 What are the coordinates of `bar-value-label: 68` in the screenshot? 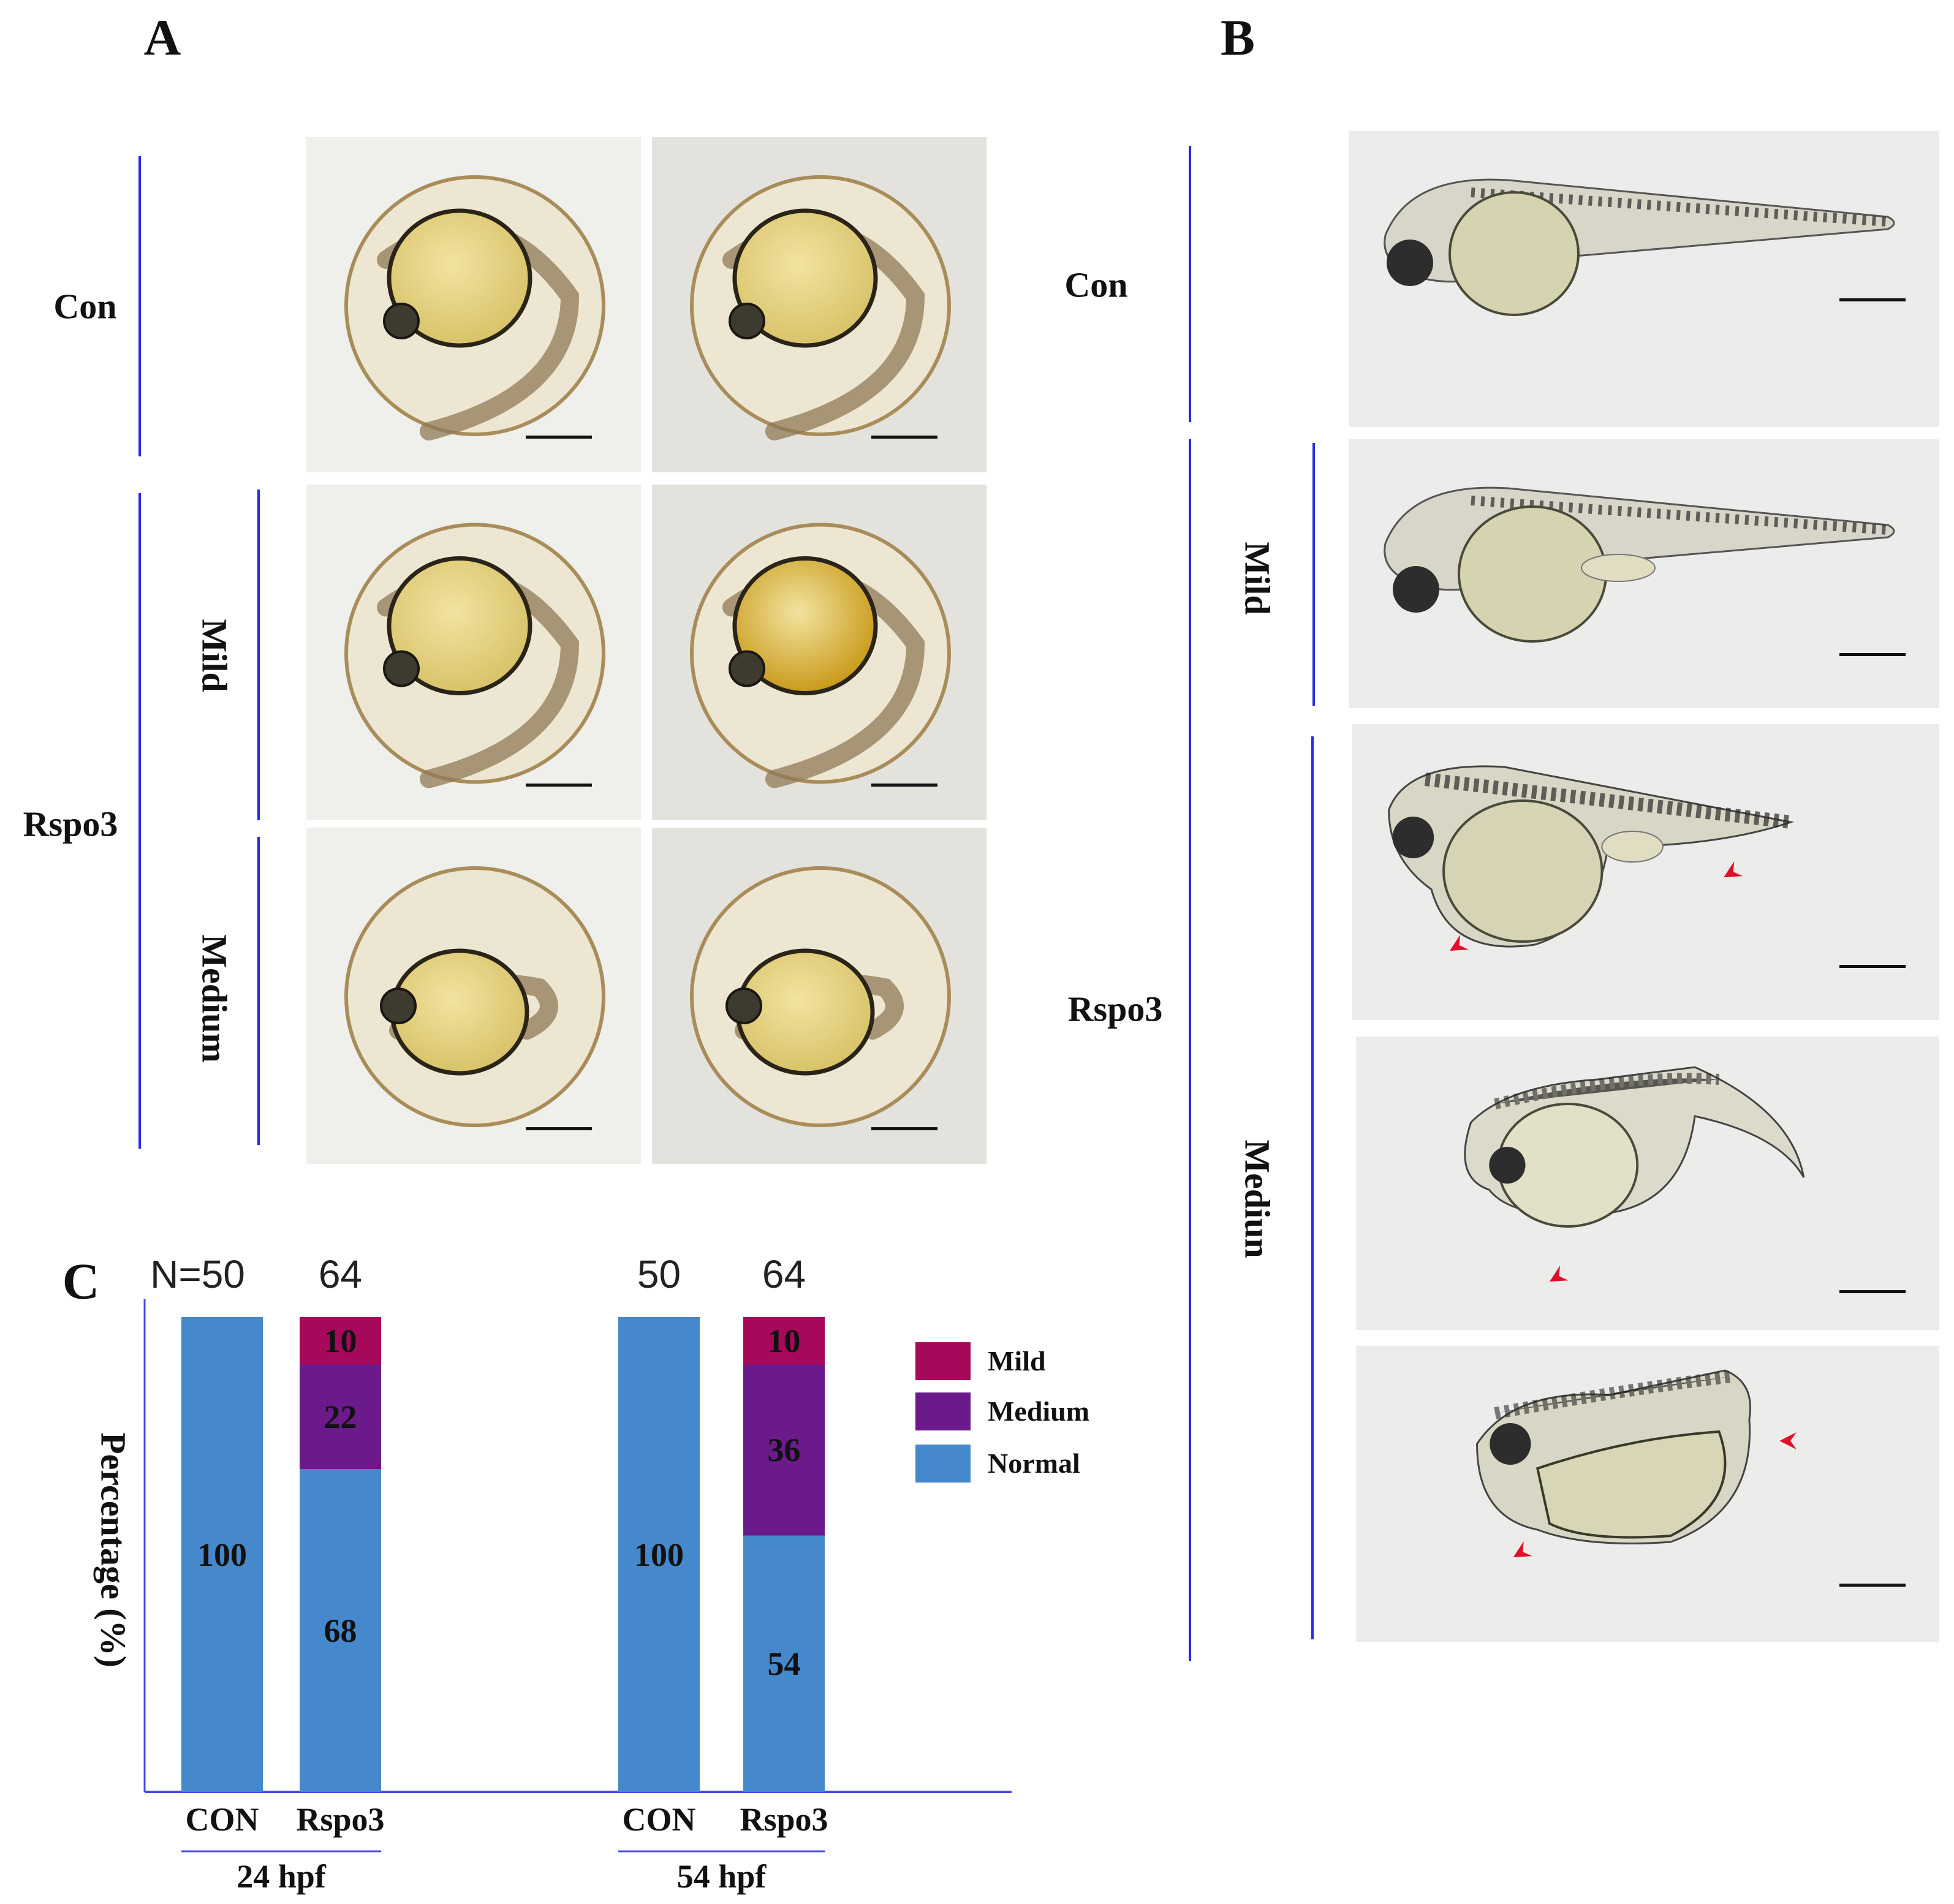 It's located at (340, 1630).